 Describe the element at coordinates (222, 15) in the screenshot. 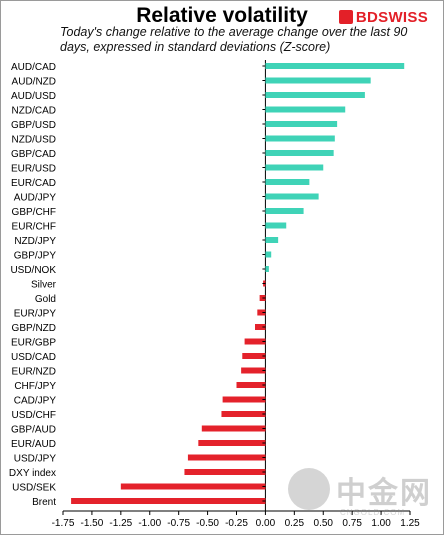

I see `chart-title: Relative volatility` at that location.